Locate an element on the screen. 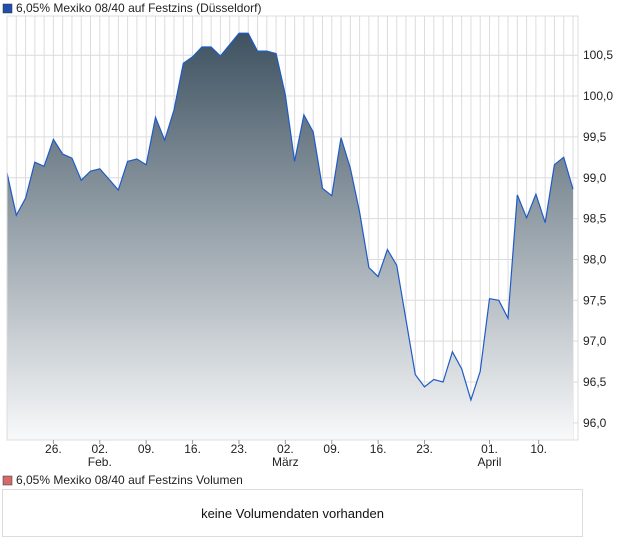 This screenshot has width=620, height=546. y-tick-label: 98,0 is located at coordinates (595, 259).